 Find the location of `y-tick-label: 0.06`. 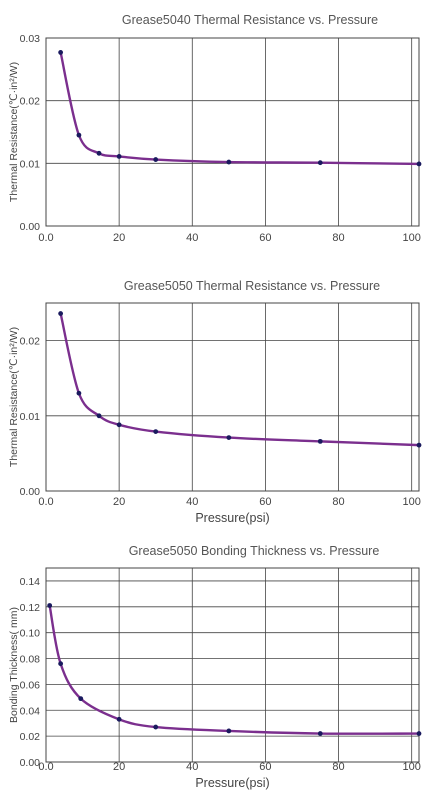

y-tick-label: 0.06 is located at coordinates (30, 685).